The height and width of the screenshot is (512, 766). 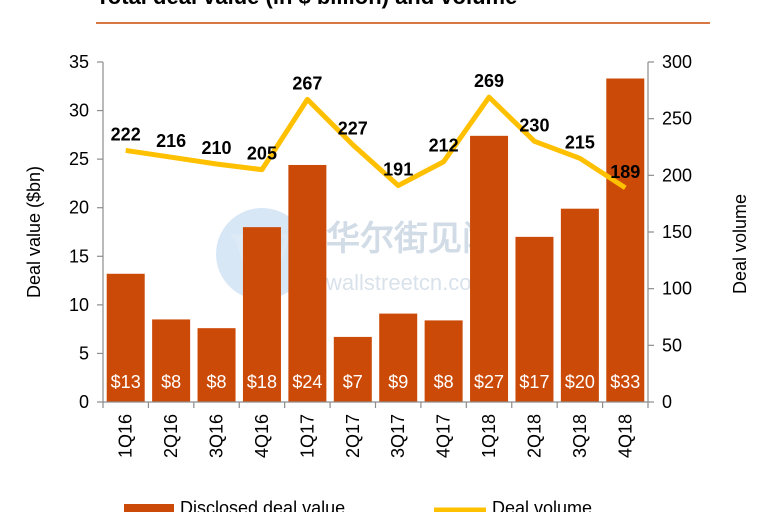 What do you see at coordinates (353, 129) in the screenshot?
I see `line-value-label: 227` at bounding box center [353, 129].